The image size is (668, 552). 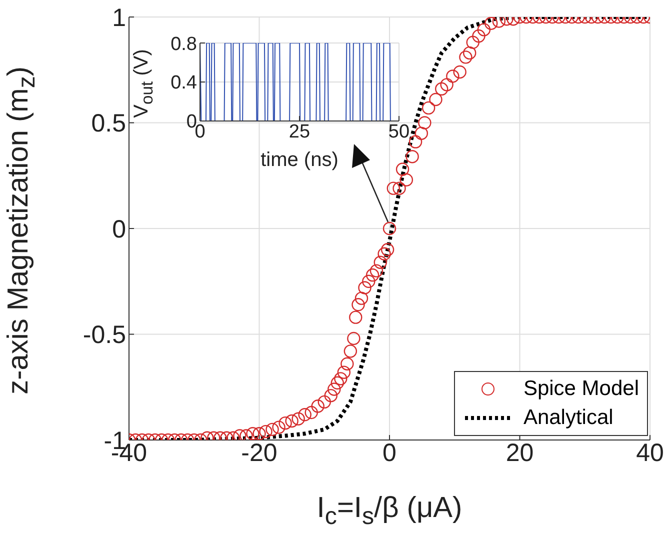 I want to click on y-tick-label: 1, so click(x=119, y=18).